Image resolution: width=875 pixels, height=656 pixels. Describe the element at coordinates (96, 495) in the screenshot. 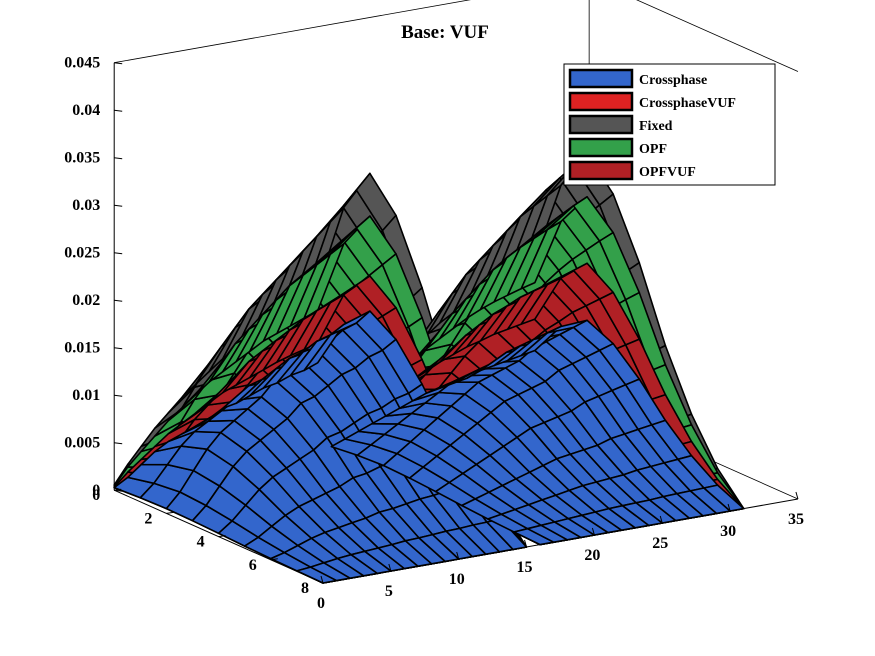

I see `y-tick-label: 0` at that location.